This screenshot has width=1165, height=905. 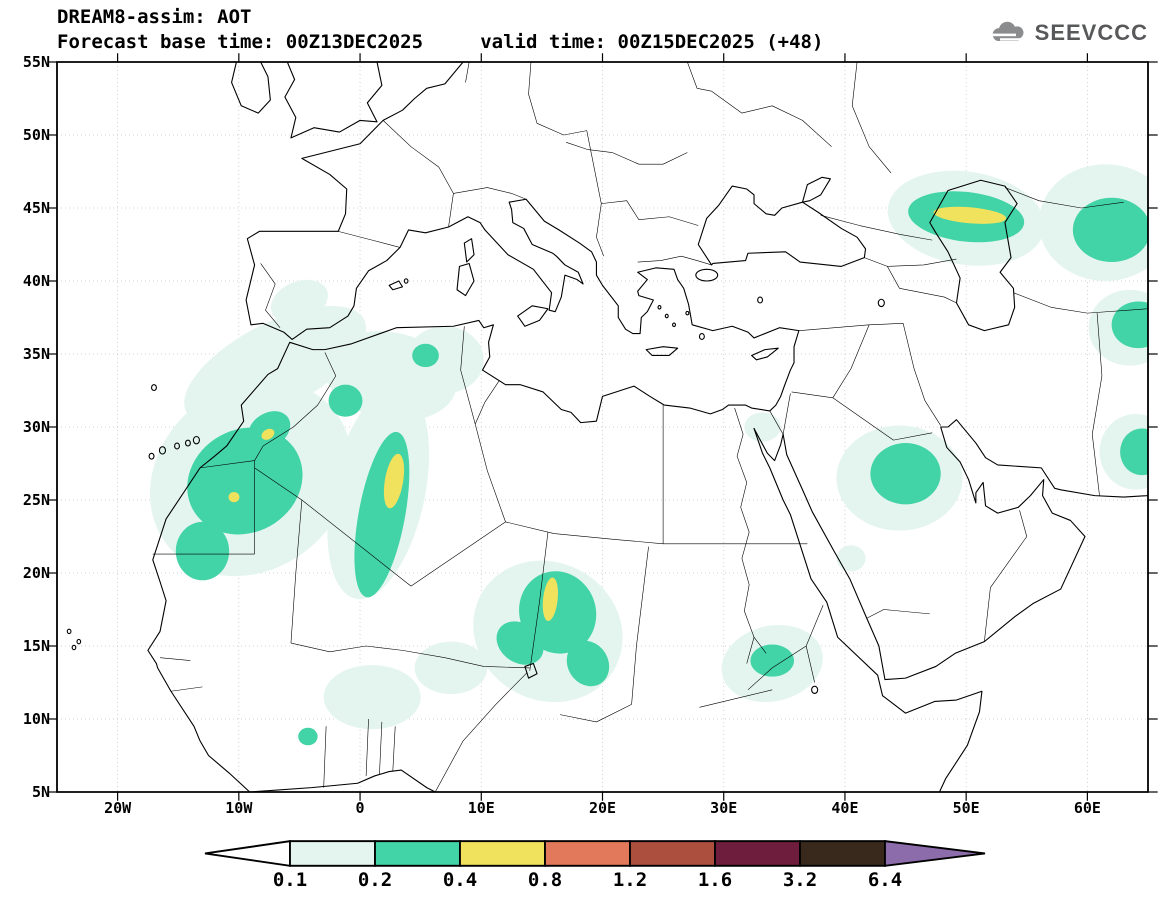 I want to click on colorbar-tick-label: 0.1, so click(x=290, y=880).